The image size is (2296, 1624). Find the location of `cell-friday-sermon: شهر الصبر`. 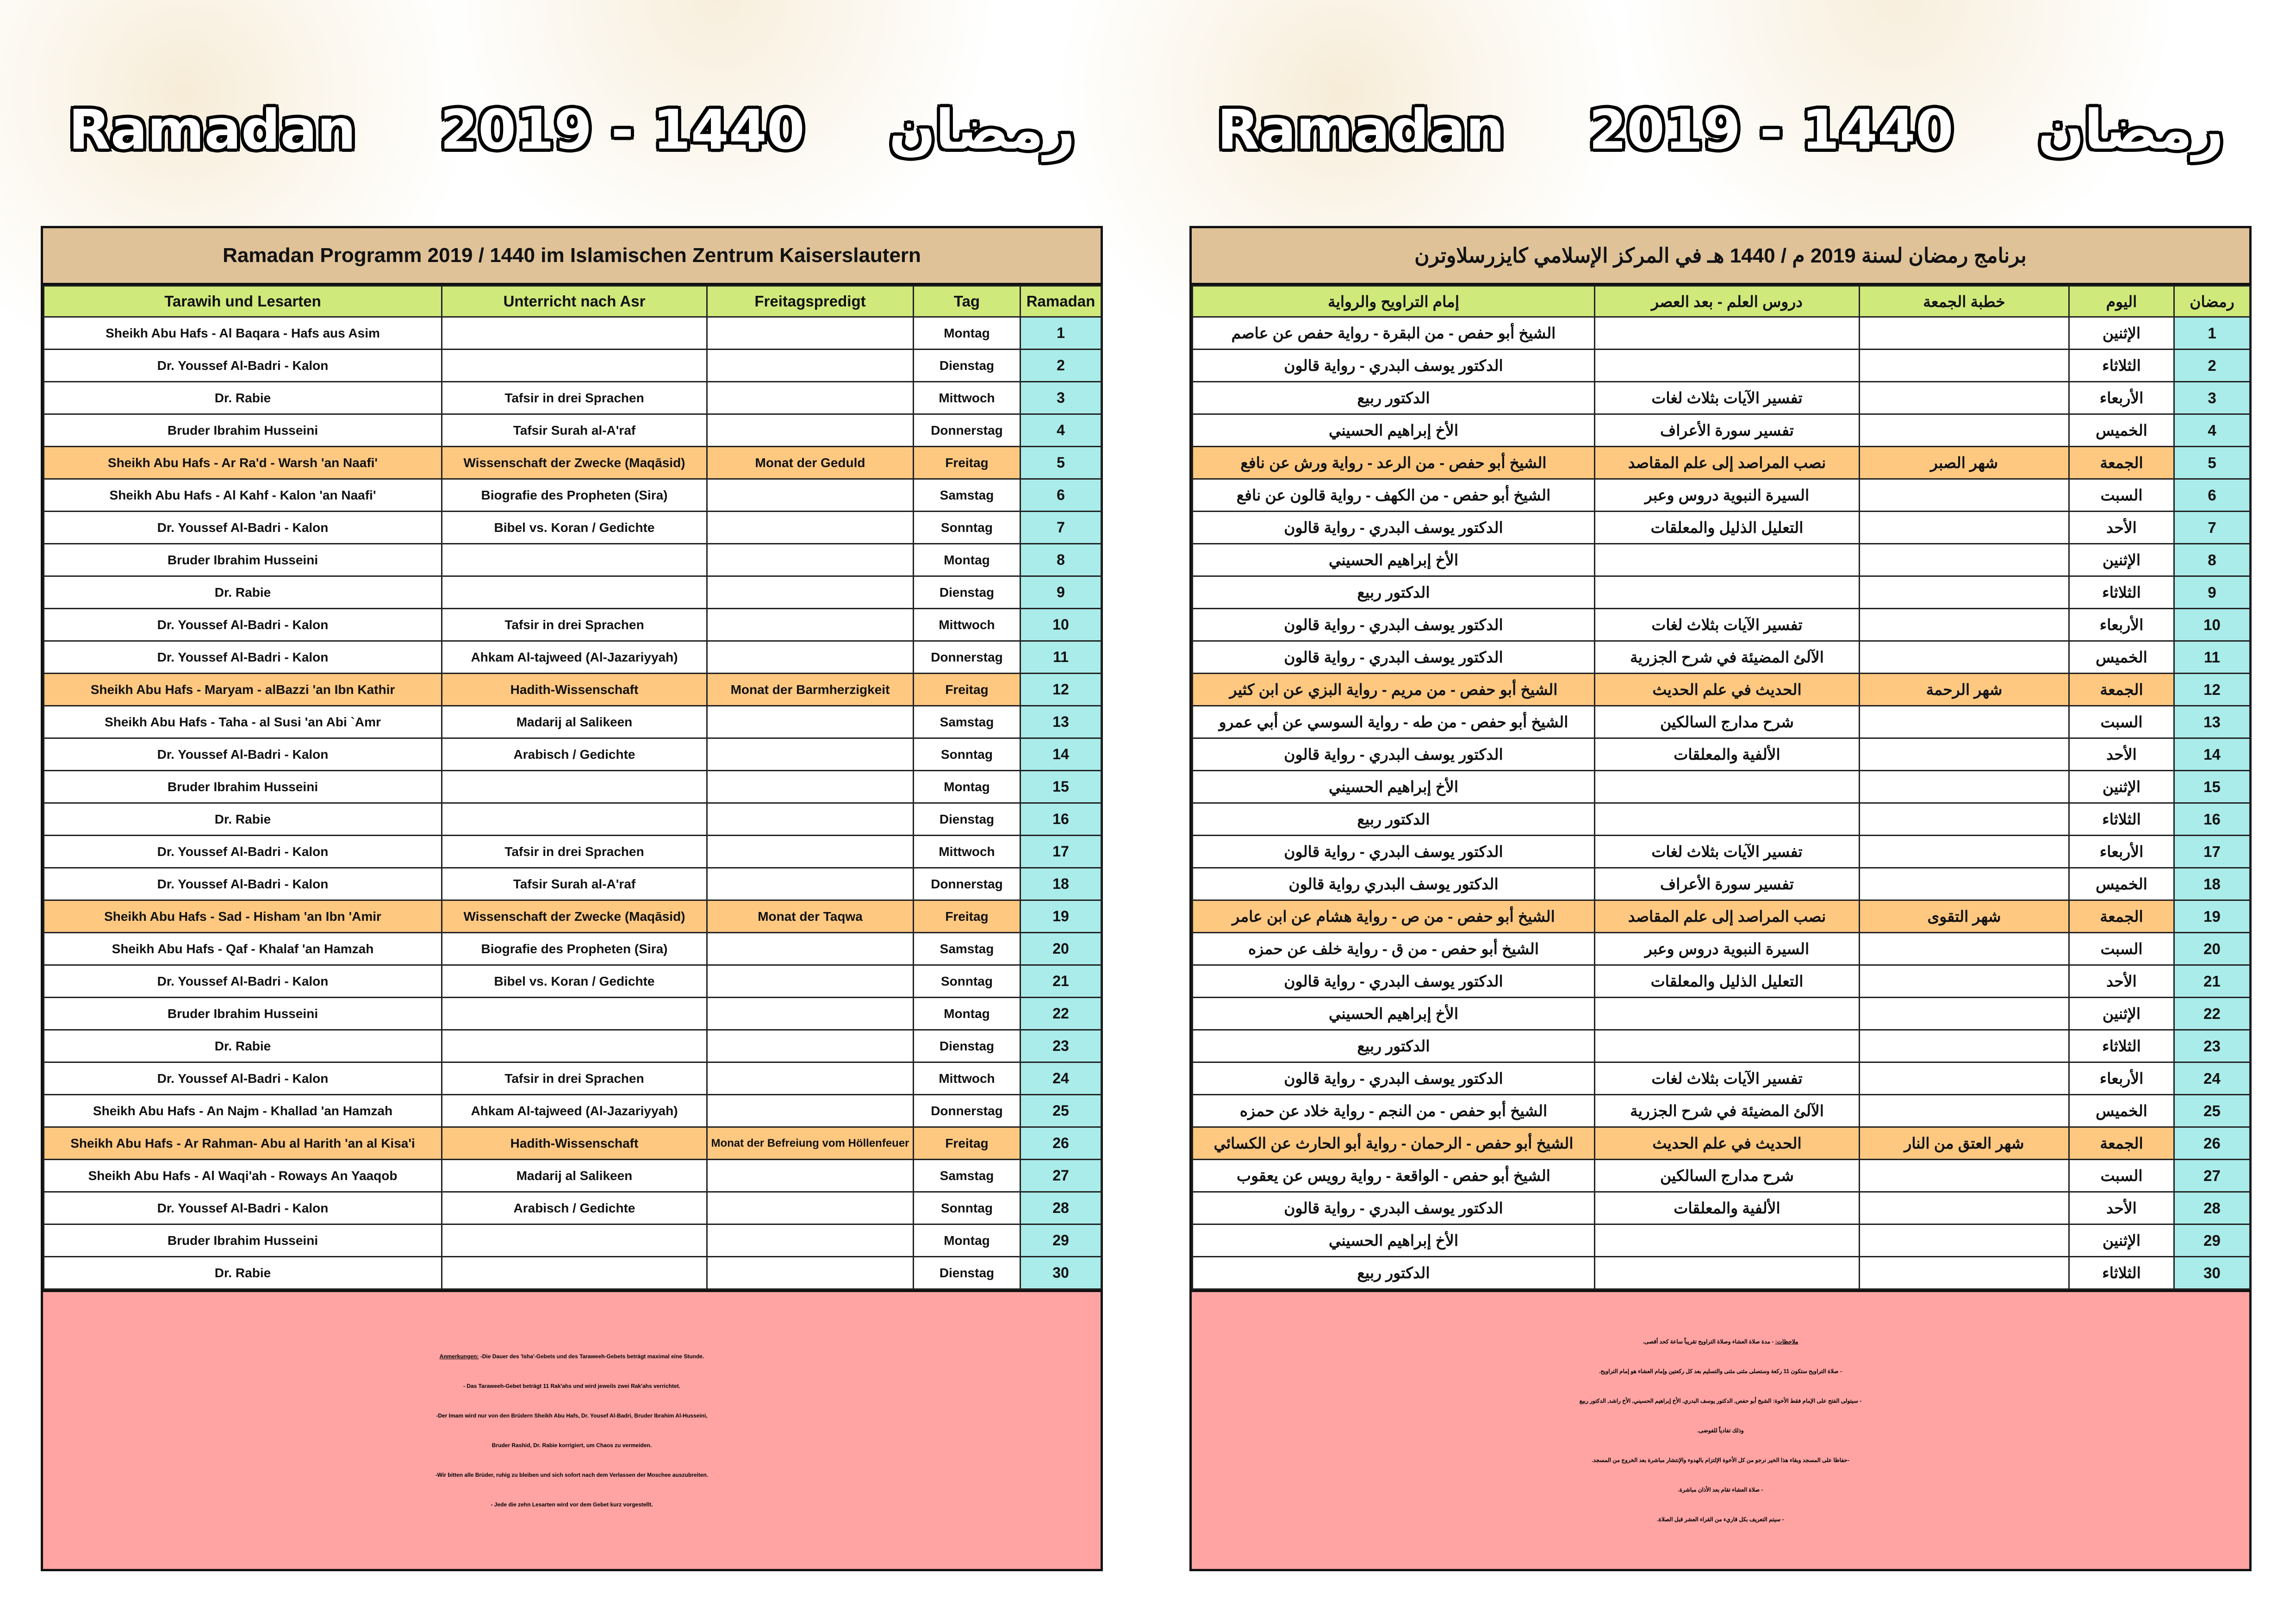

cell-friday-sermon: شهر الصبر is located at coordinates (1964, 463).